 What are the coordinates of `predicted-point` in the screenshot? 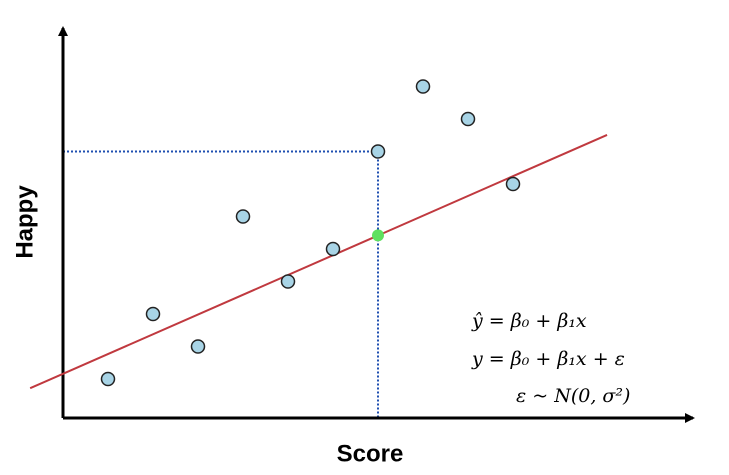 It's located at (378, 235).